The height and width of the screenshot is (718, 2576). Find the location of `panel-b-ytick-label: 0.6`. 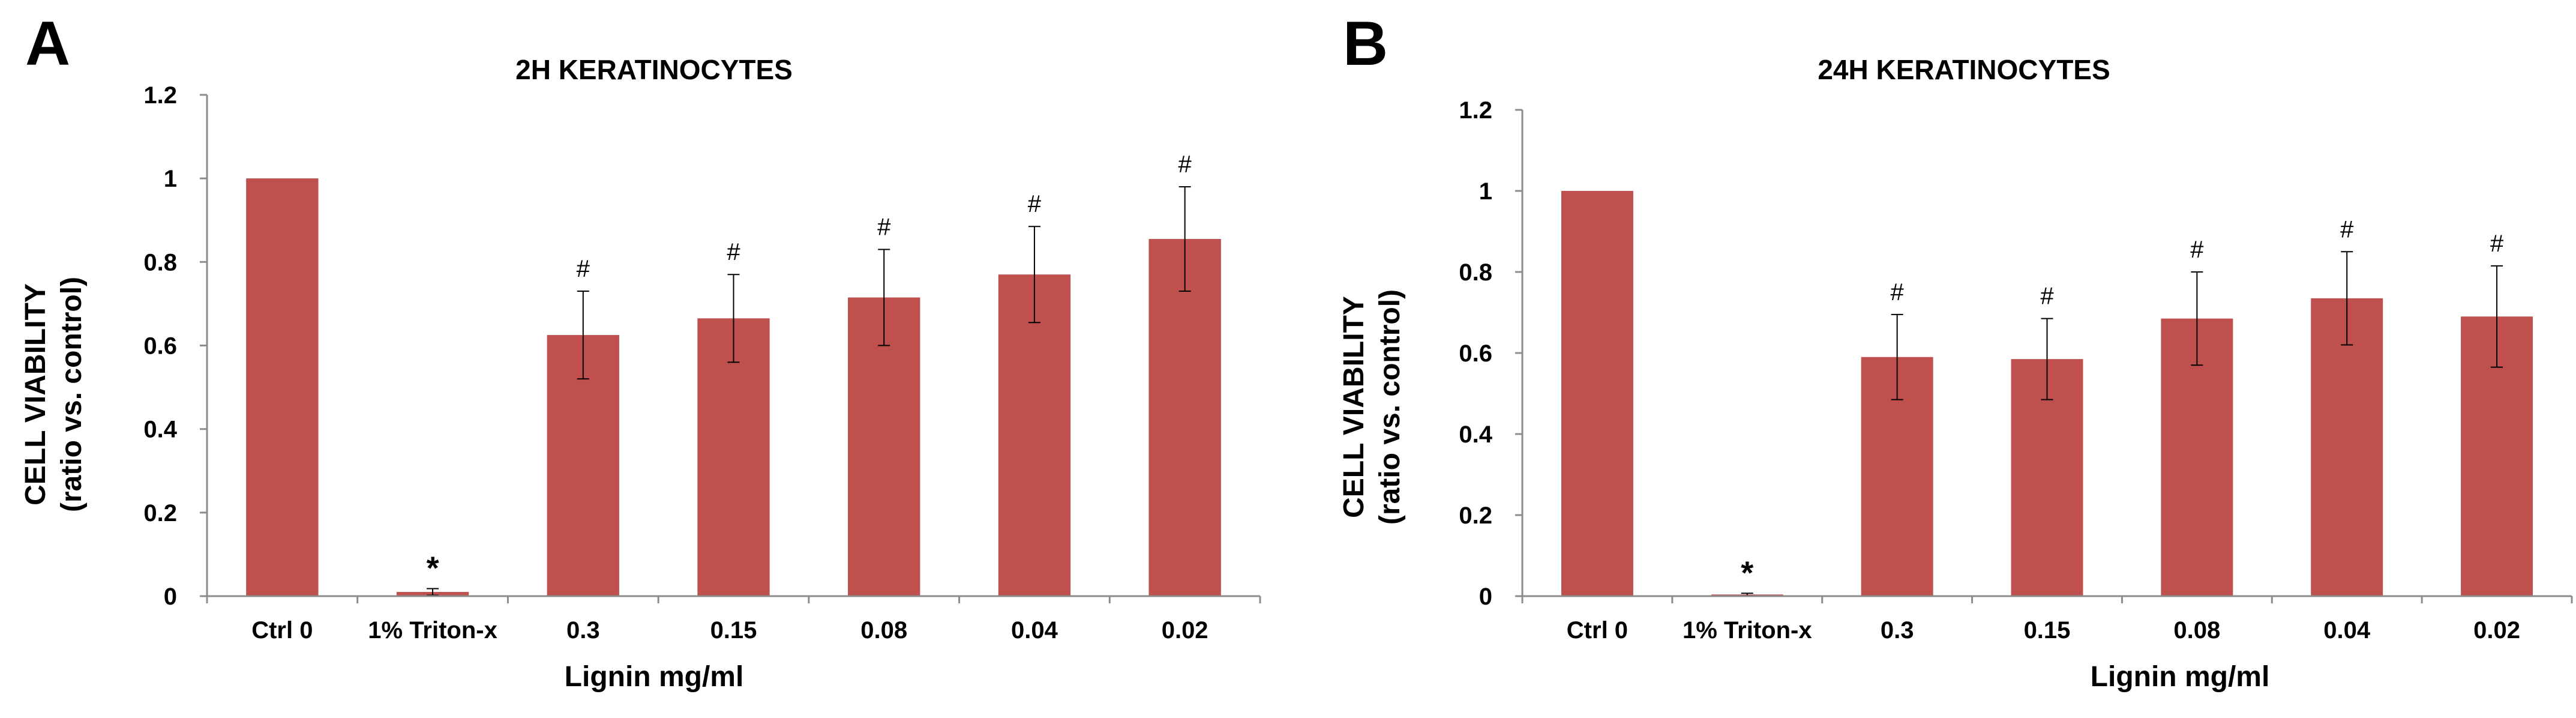

panel-b-ytick-label: 0.6 is located at coordinates (1475, 353).